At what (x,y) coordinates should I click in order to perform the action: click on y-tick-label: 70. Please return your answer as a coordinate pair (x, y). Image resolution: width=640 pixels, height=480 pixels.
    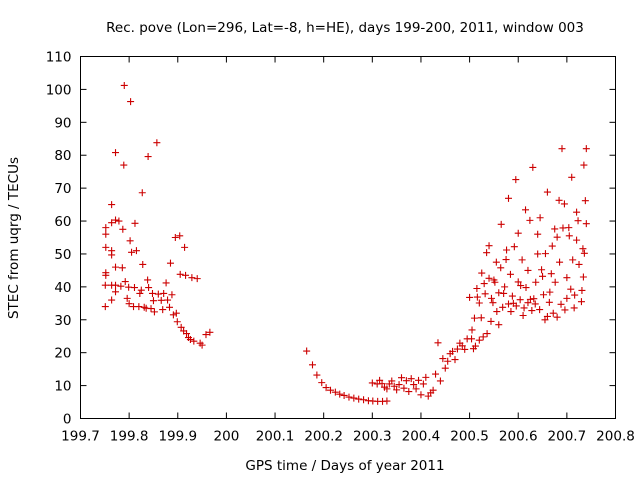
    Looking at the image, I should click on (62, 189).